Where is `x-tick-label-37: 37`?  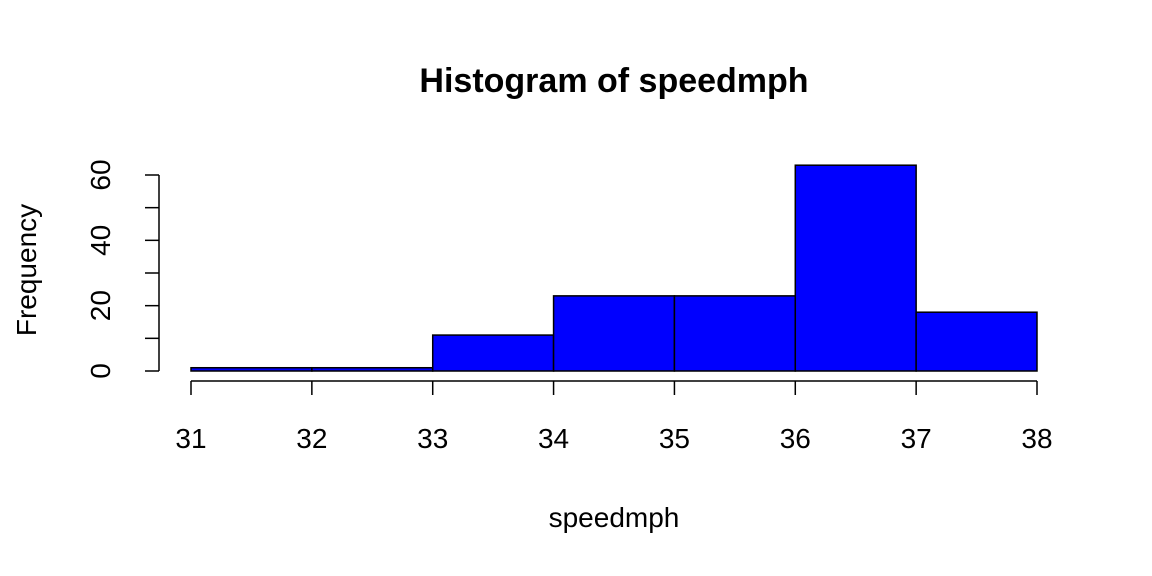 x-tick-label-37: 37 is located at coordinates (916, 438).